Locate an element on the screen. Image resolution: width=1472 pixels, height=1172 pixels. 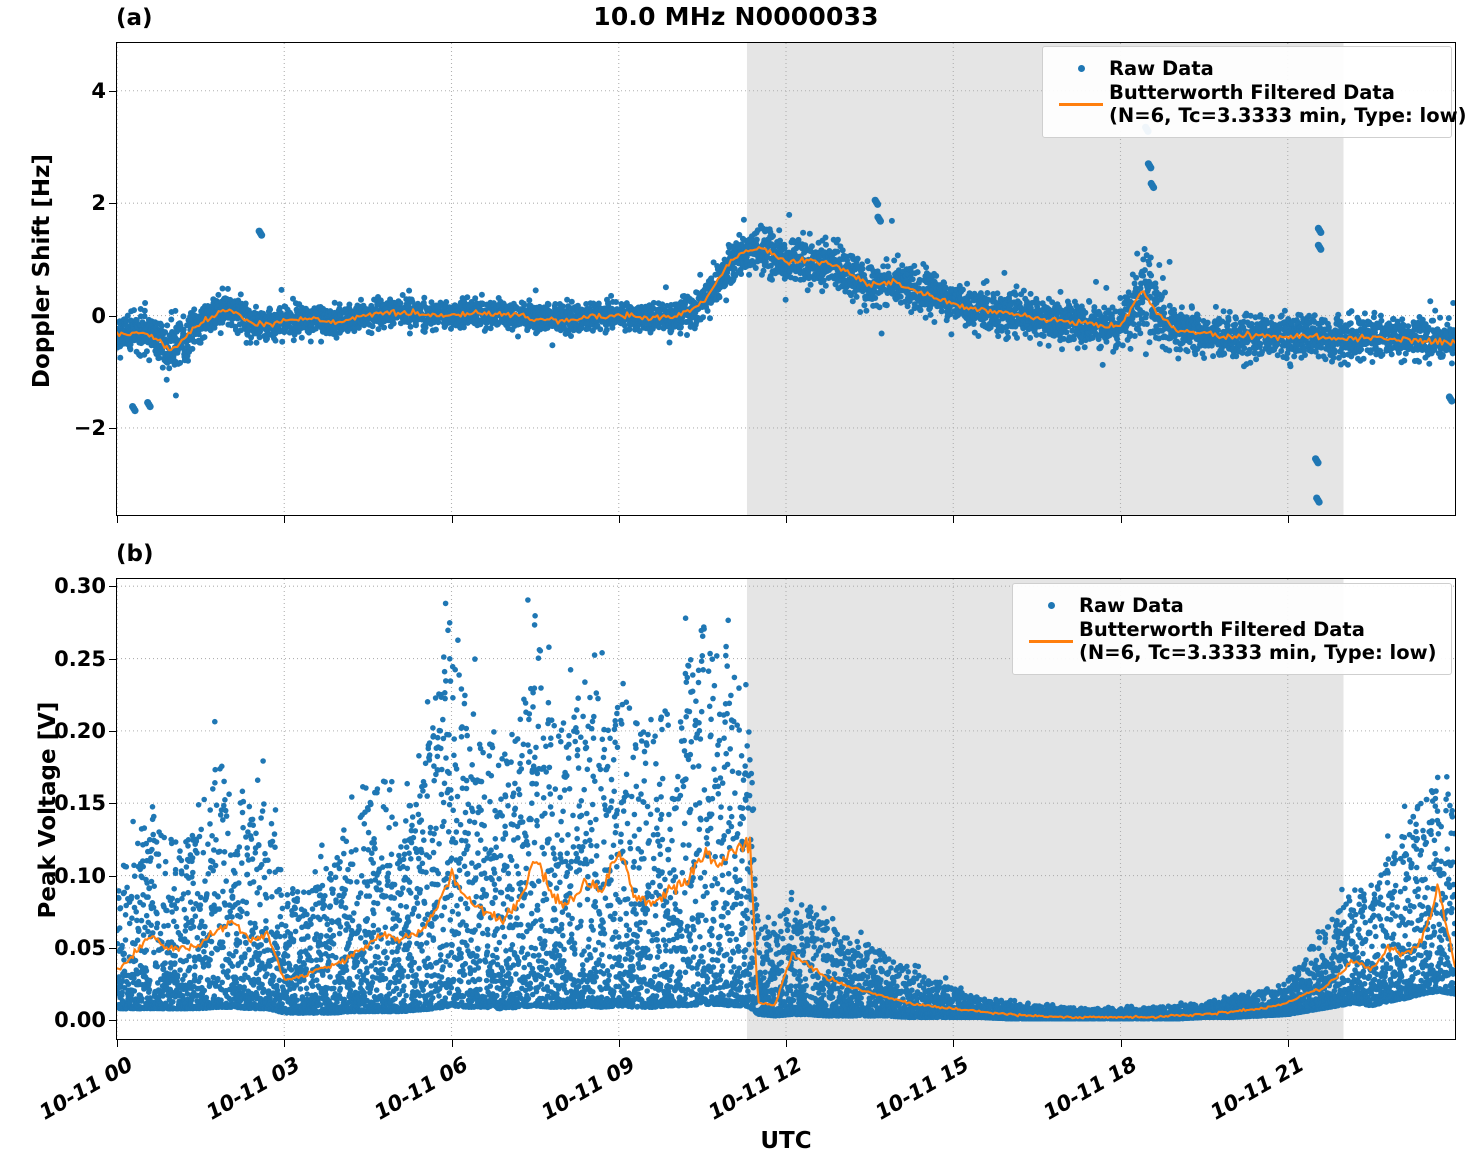
panel-b-tag: (b) is located at coordinates (135, 554).